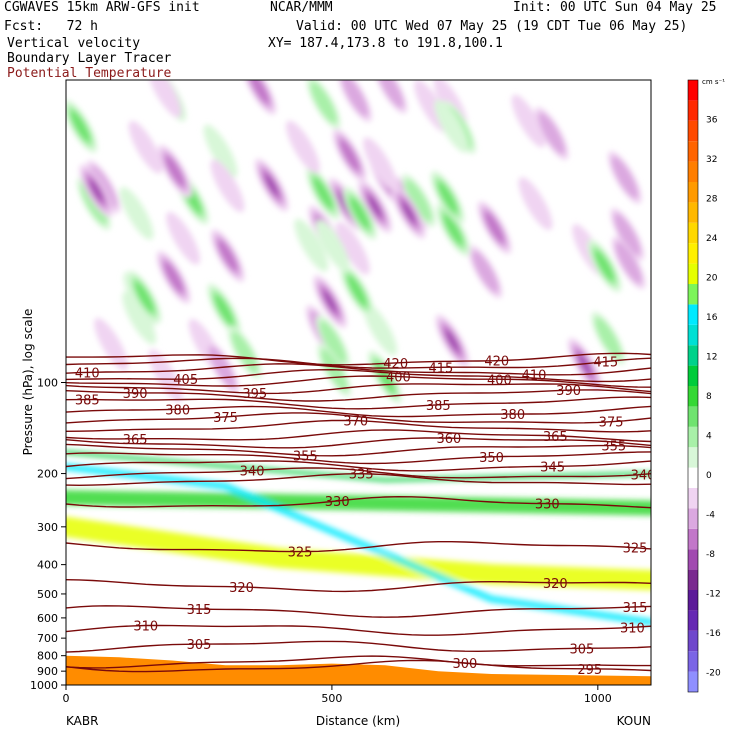 The image size is (740, 740). Describe the element at coordinates (28, 382) in the screenshot. I see `y-axis-label: Pressure (hPa), log scale` at that location.